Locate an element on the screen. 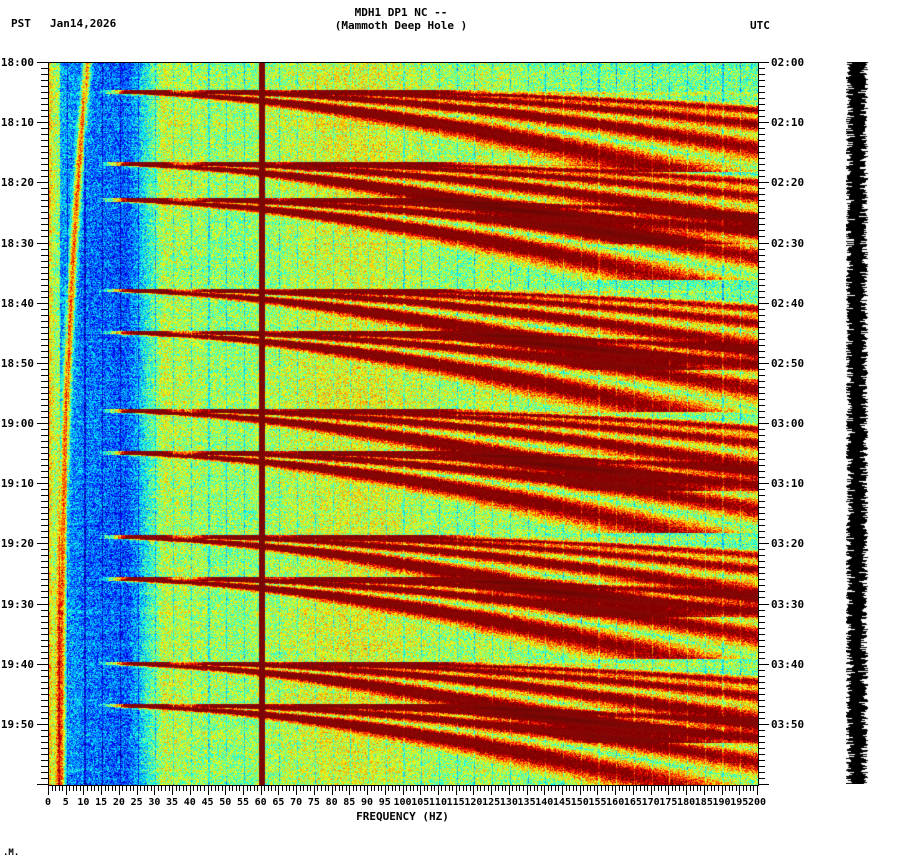  amplitude-trace-canvas is located at coordinates (858, 423).